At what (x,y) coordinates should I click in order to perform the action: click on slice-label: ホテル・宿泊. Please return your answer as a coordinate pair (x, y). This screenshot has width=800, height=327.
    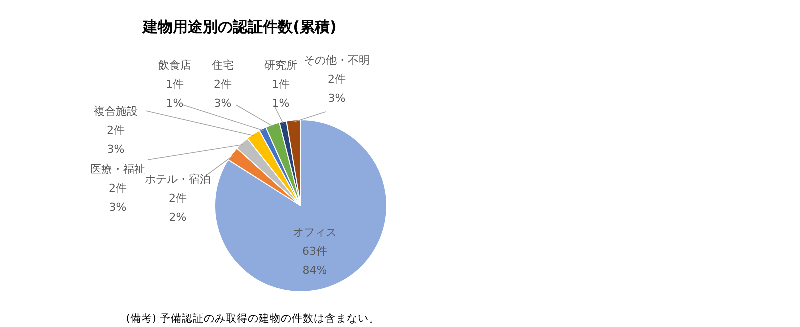
    Looking at the image, I should click on (178, 179).